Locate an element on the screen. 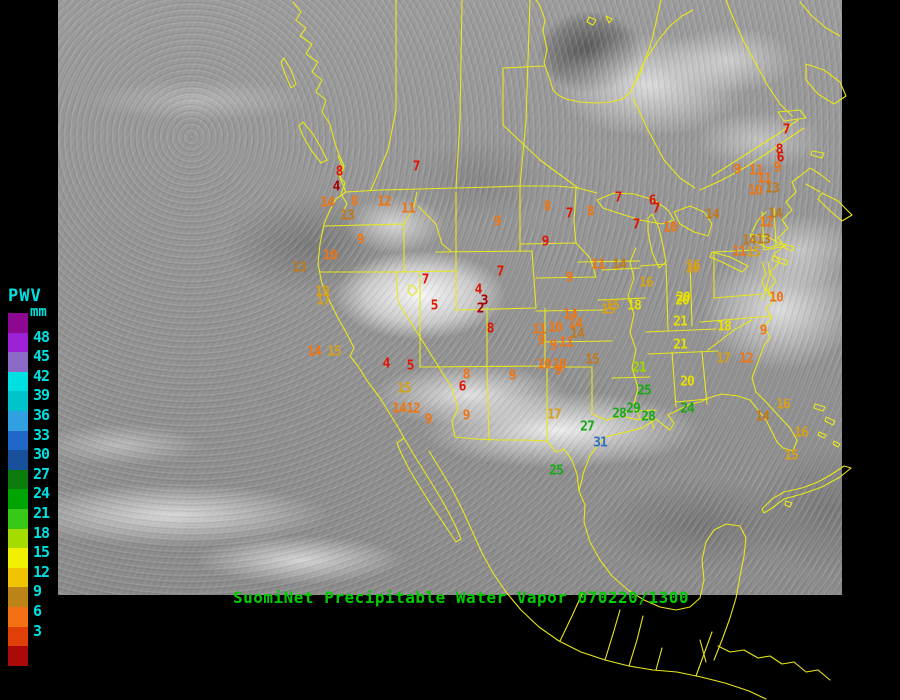 The width and height of the screenshot is (900, 700). florida is located at coordinates (773, 398).